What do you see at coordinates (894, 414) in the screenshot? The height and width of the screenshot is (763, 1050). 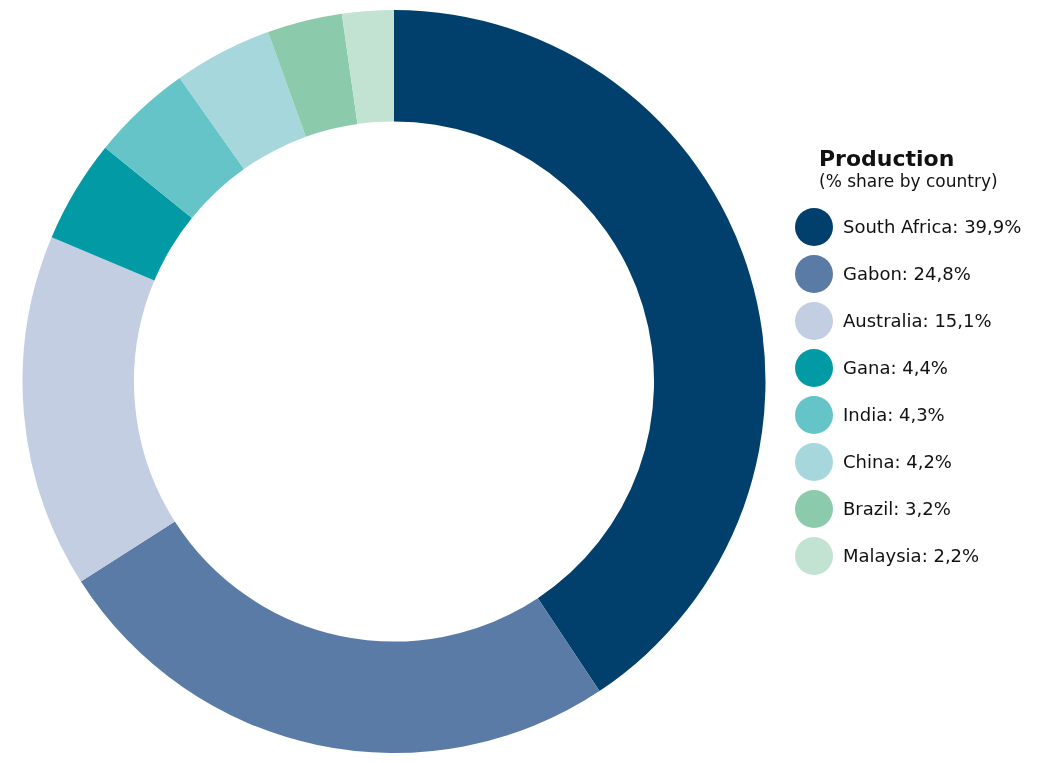 I see `legend-label: India: 4,3%` at bounding box center [894, 414].